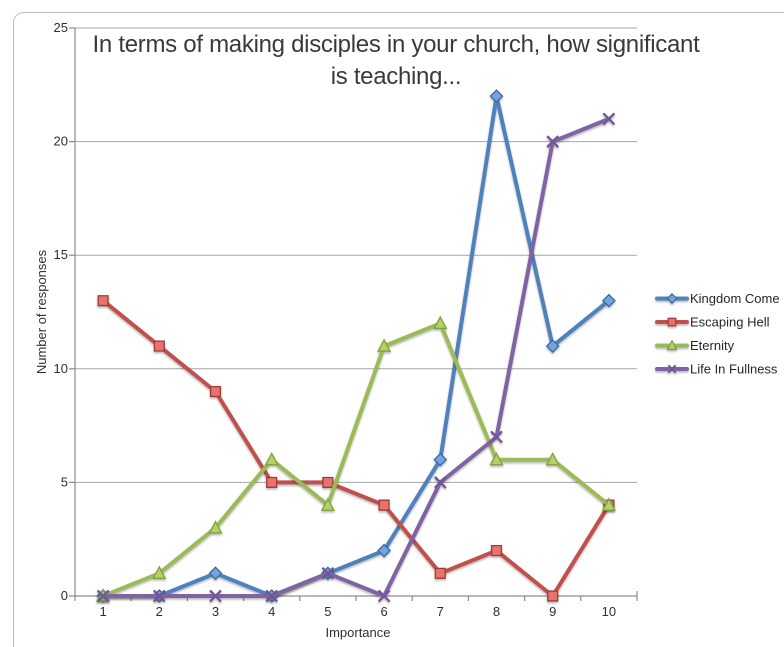  I want to click on y-tick-label-15: 15, so click(61, 254).